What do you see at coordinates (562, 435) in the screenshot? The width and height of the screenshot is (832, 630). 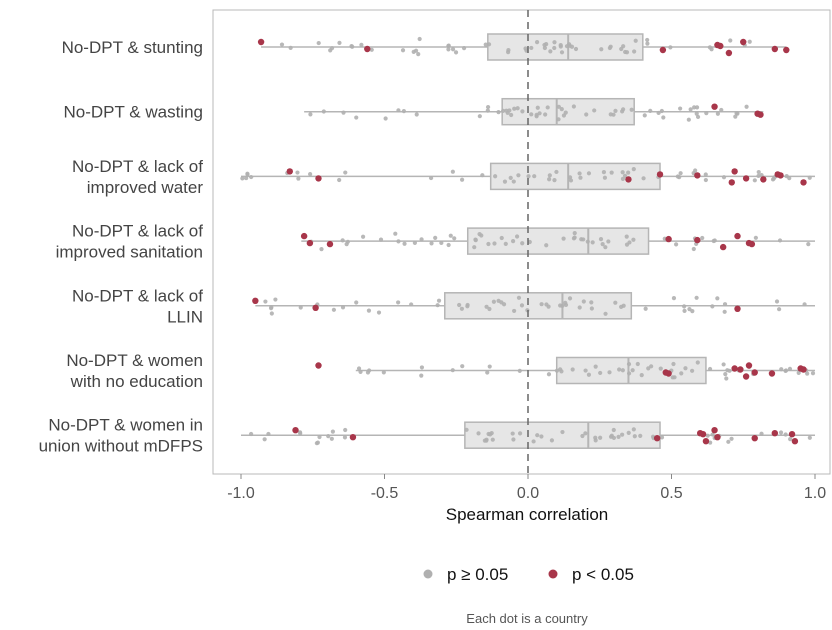 I see `box` at bounding box center [562, 435].